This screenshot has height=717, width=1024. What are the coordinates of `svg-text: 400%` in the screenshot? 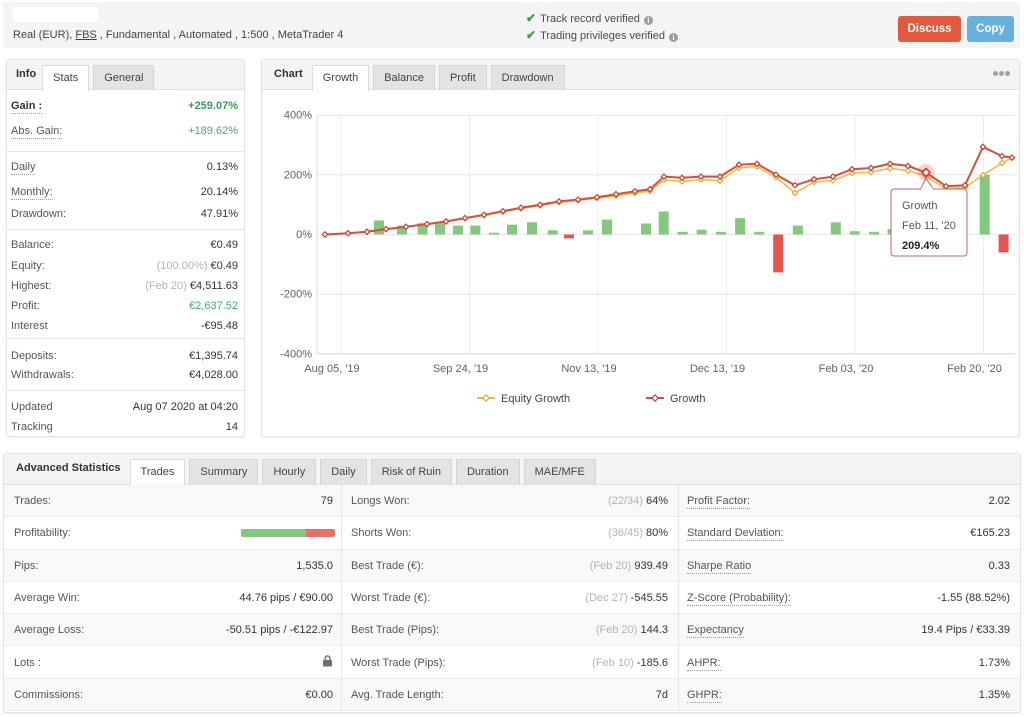 It's located at (298, 116).